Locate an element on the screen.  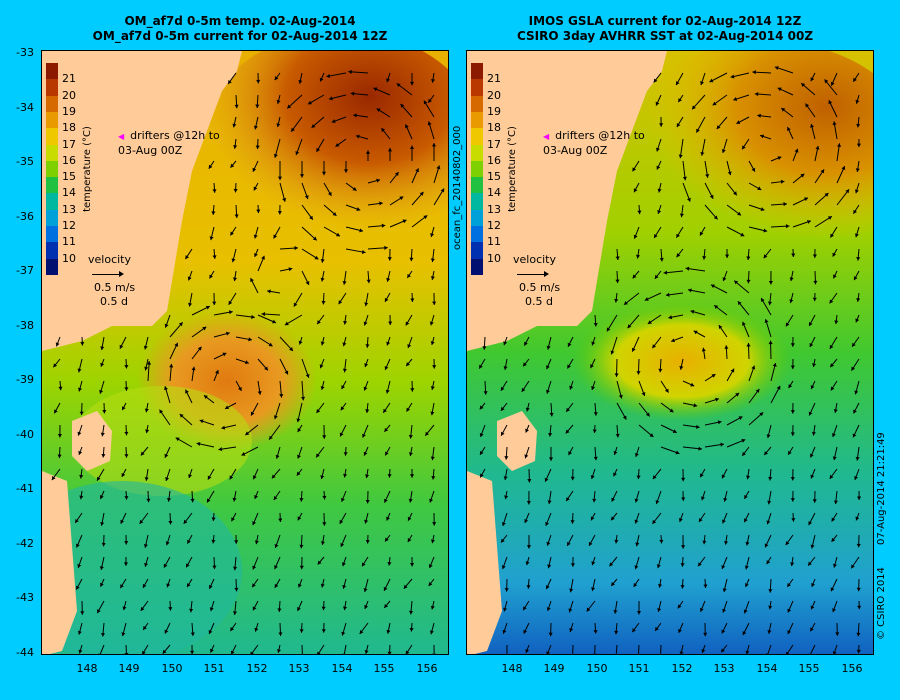
lon-label: 156 is located at coordinates (427, 668).